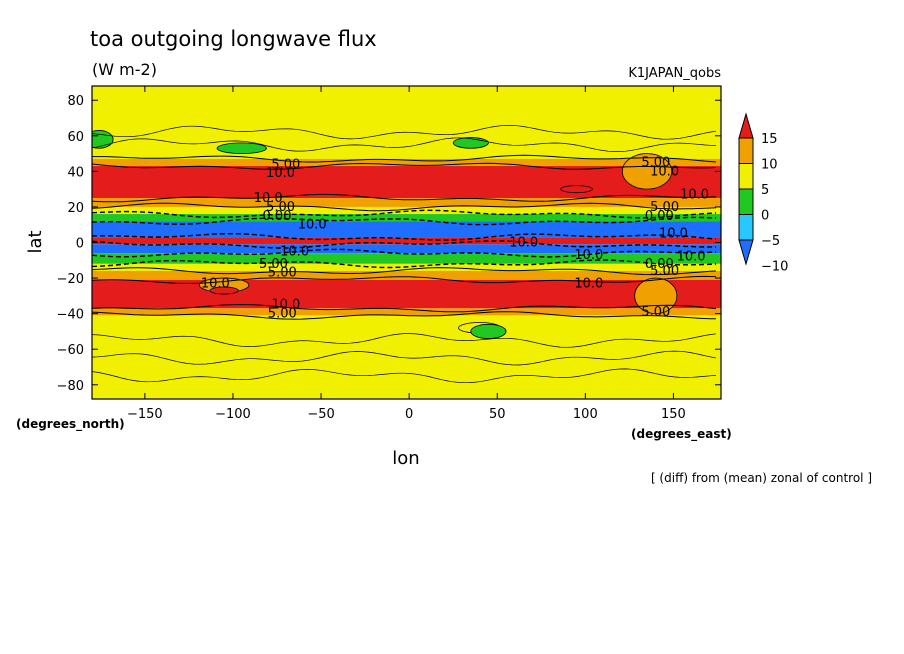 The image size is (904, 654). What do you see at coordinates (124, 69) in the screenshot?
I see `chart-subtitle: (W m-2)` at bounding box center [124, 69].